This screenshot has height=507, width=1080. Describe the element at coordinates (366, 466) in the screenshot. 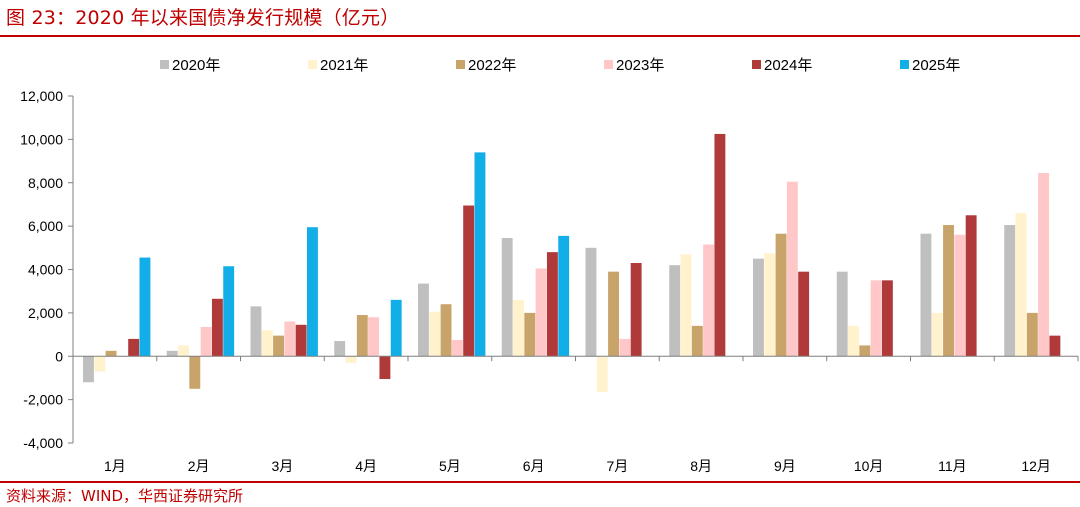

I see `x-tick-label: 4月` at that location.